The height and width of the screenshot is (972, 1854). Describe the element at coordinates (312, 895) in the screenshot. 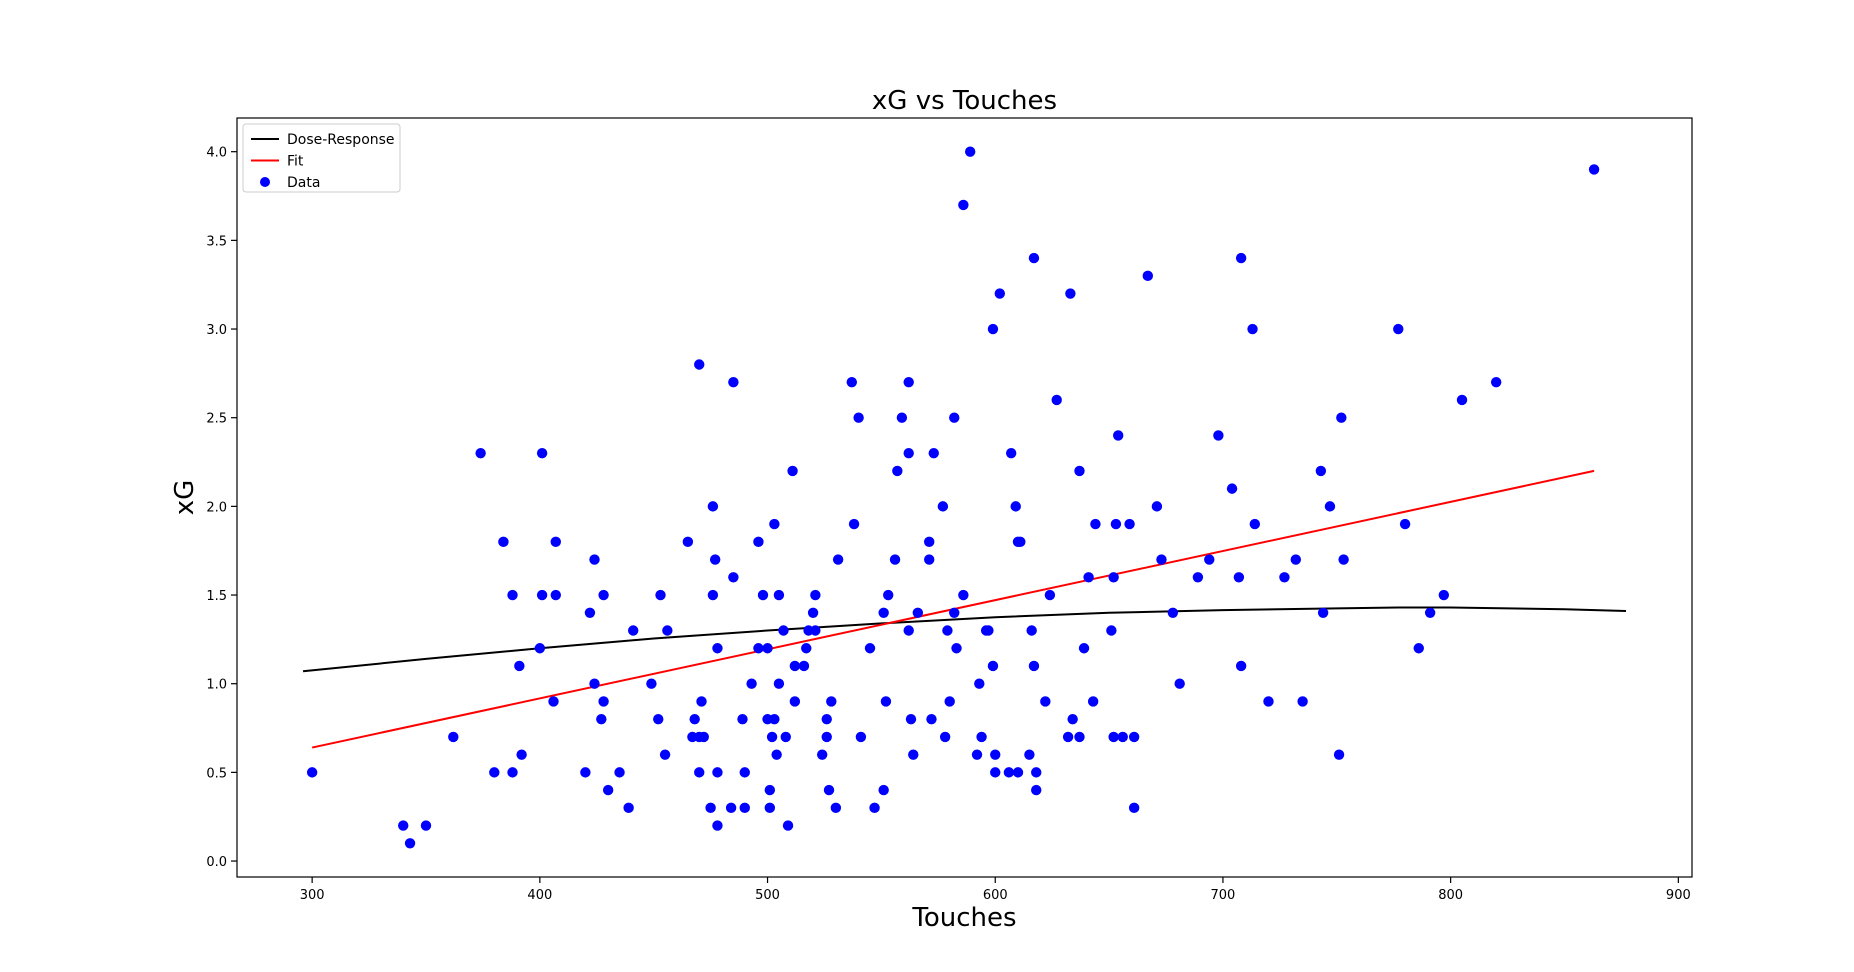

I see `x-tick-label: 300` at that location.